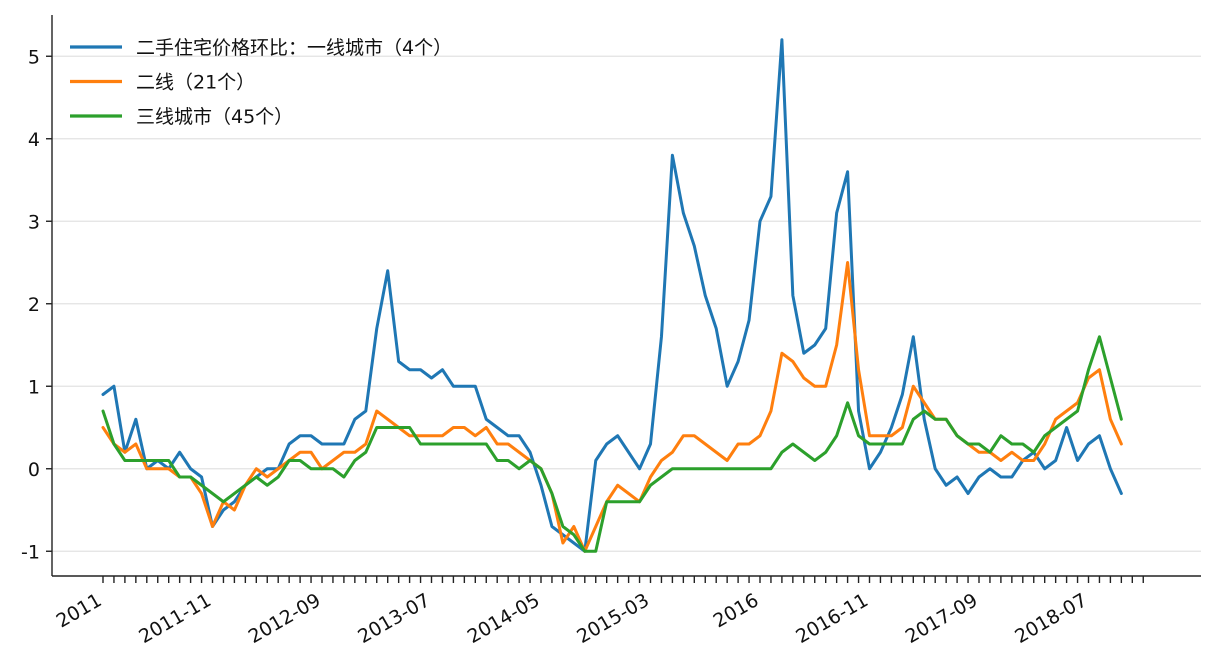 This screenshot has height=672, width=1216. What do you see at coordinates (79, 610) in the screenshot?
I see `x-tick-label: 2011` at bounding box center [79, 610].